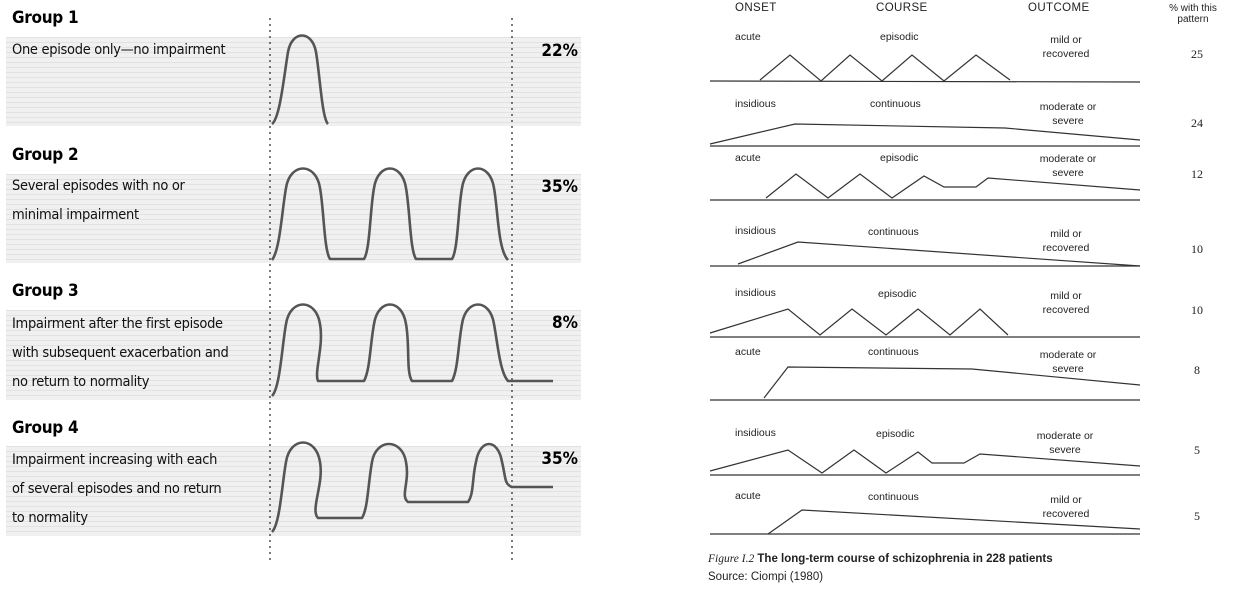 The image size is (1248, 595). Describe the element at coordinates (755, 231) in the screenshot. I see `row-4-onset: insidious` at that location.